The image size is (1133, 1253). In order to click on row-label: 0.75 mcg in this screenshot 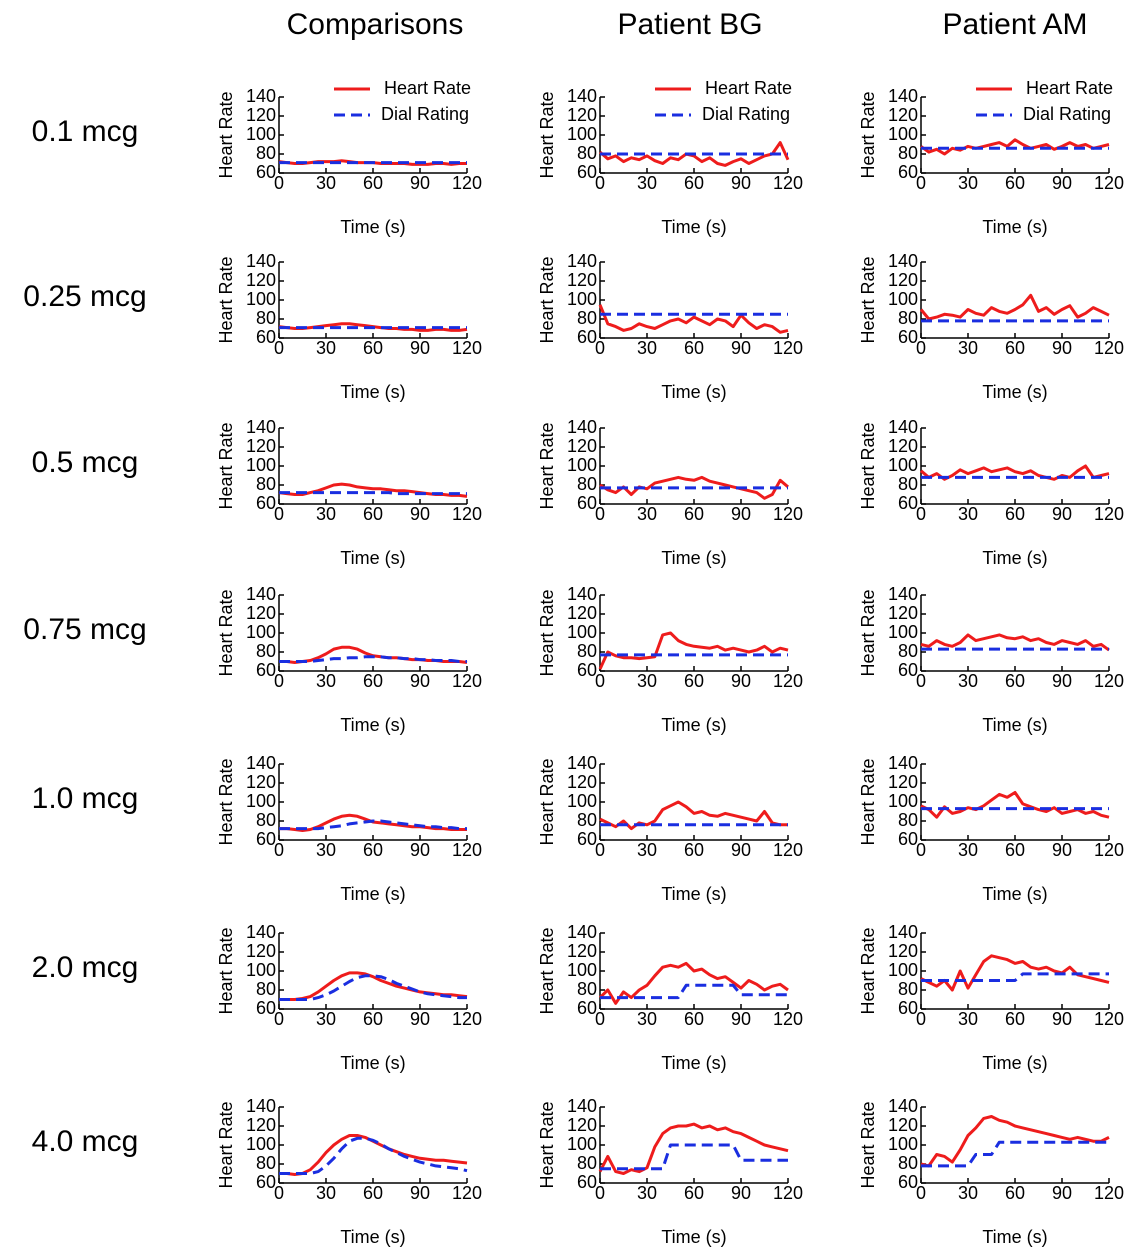, I will do `click(84, 629)`.